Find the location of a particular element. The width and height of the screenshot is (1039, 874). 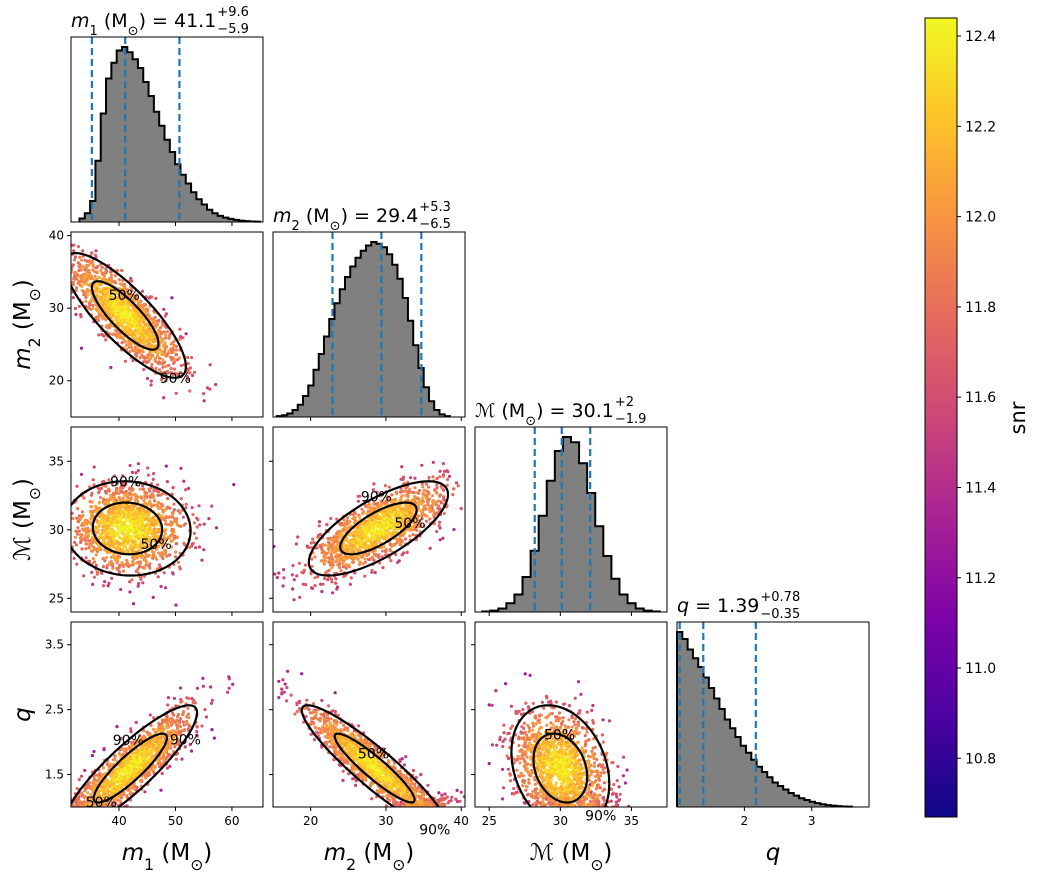

hist-panel-m1: m1 (M⊙) = 41.1 +9.6−5.9 is located at coordinates (167, 115).